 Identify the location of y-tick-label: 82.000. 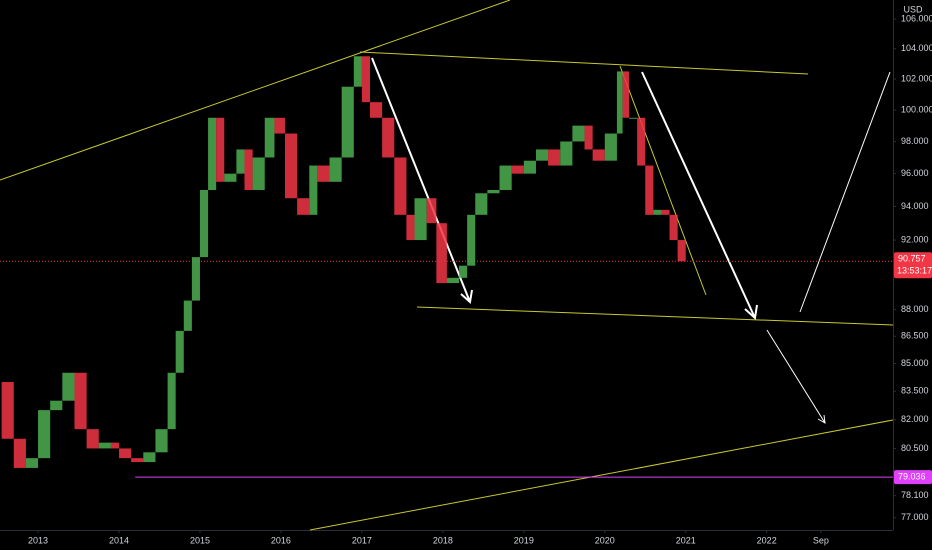
(915, 419).